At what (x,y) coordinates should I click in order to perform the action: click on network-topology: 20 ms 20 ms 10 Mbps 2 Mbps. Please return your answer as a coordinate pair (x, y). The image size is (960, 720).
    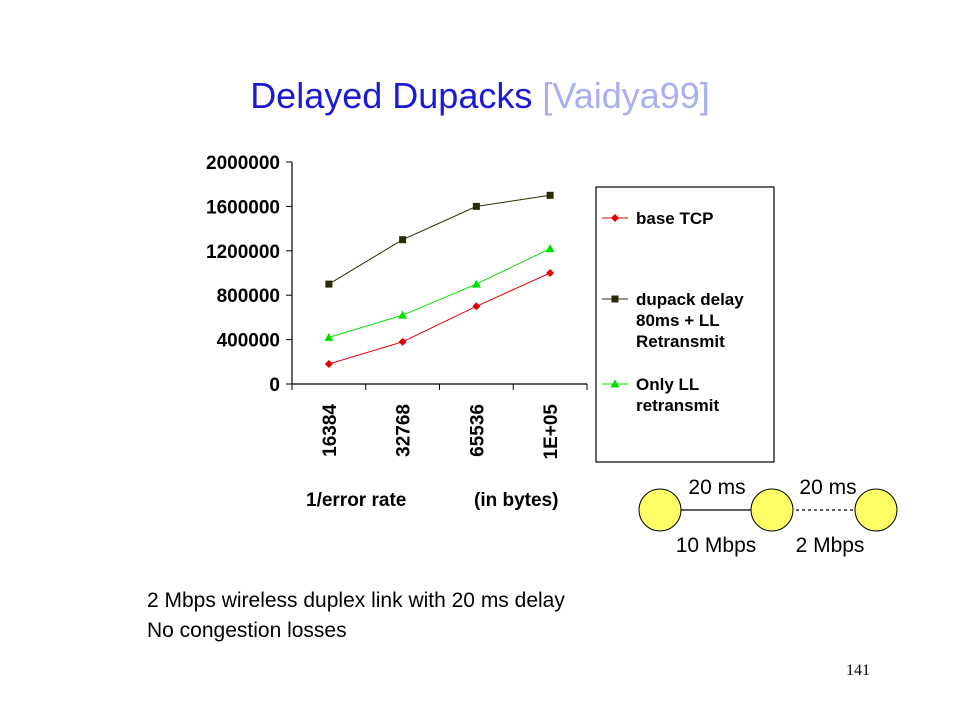
    Looking at the image, I should click on (768, 516).